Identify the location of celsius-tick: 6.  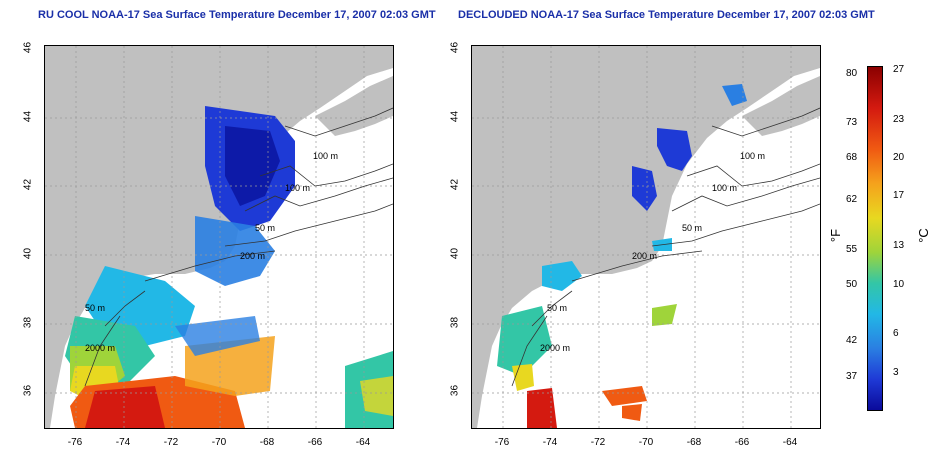
(896, 333).